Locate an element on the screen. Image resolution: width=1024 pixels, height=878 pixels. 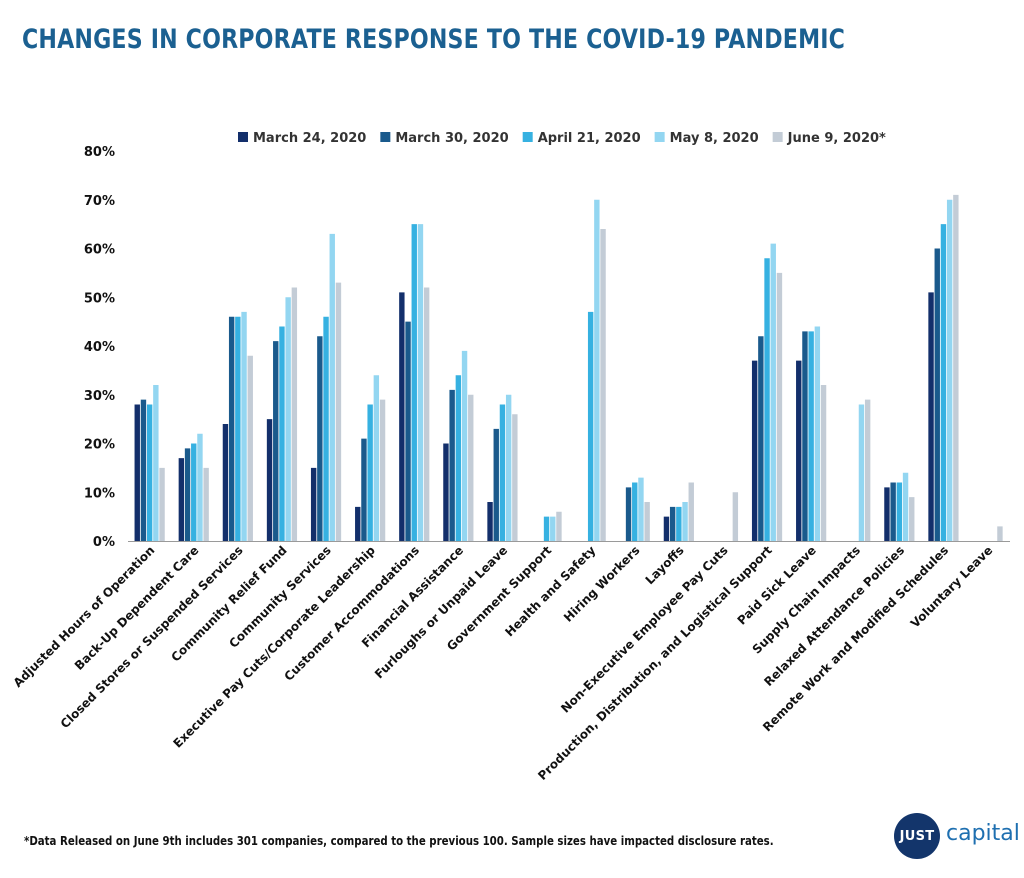
legend-label: April 21, 2020 is located at coordinates (589, 138).